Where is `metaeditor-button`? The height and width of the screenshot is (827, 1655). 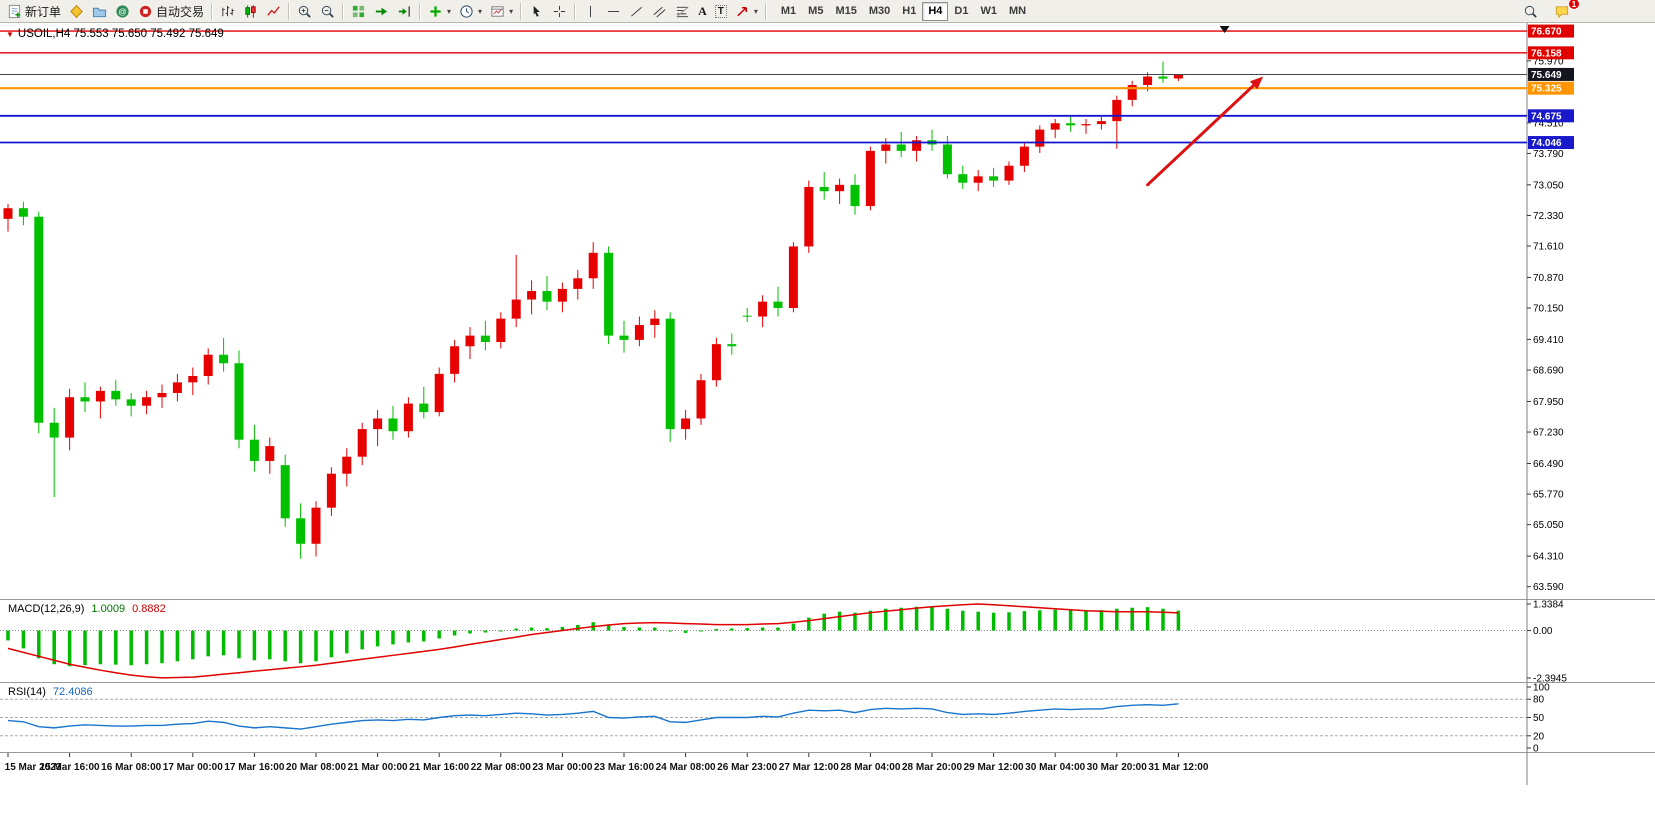 metaeditor-button is located at coordinates (76, 11).